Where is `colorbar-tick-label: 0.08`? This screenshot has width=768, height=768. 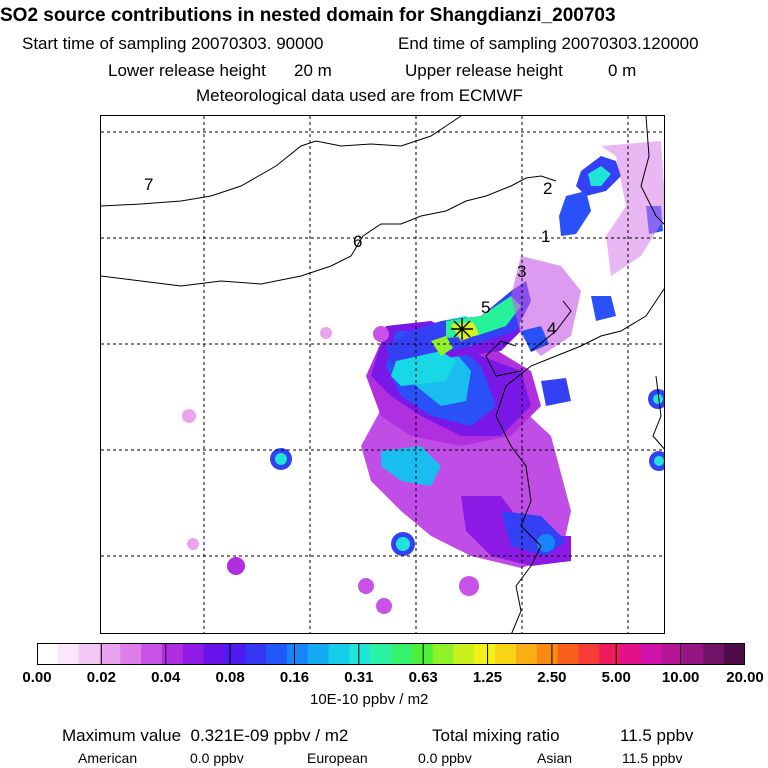 colorbar-tick-label: 0.08 is located at coordinates (230, 677).